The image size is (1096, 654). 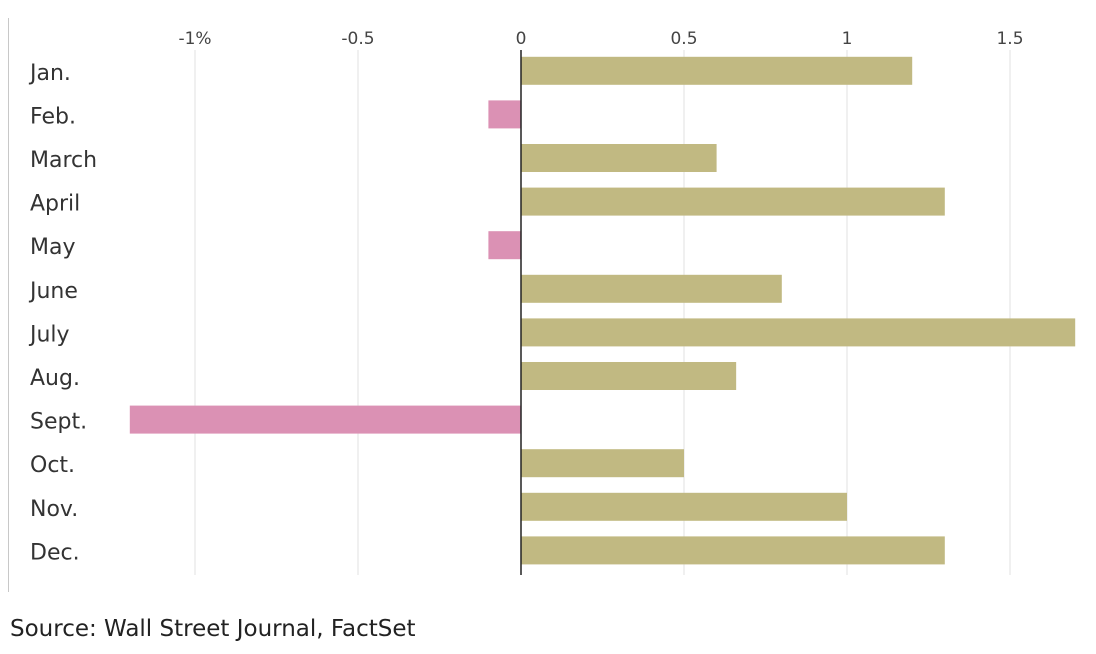 What do you see at coordinates (847, 39) in the screenshot?
I see `x-tick-label: 1` at bounding box center [847, 39].